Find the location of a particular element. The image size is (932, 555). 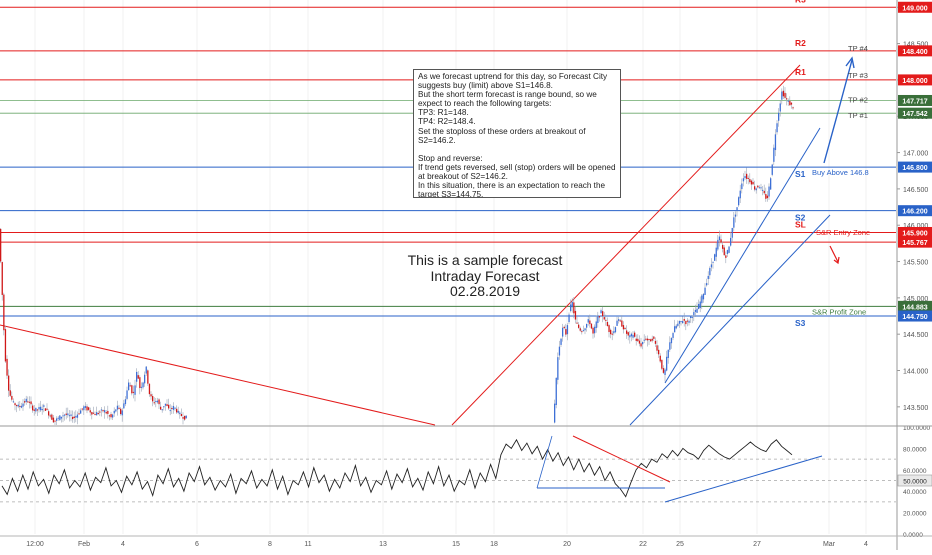

x-tick-label: 12:00 is located at coordinates (35, 544).